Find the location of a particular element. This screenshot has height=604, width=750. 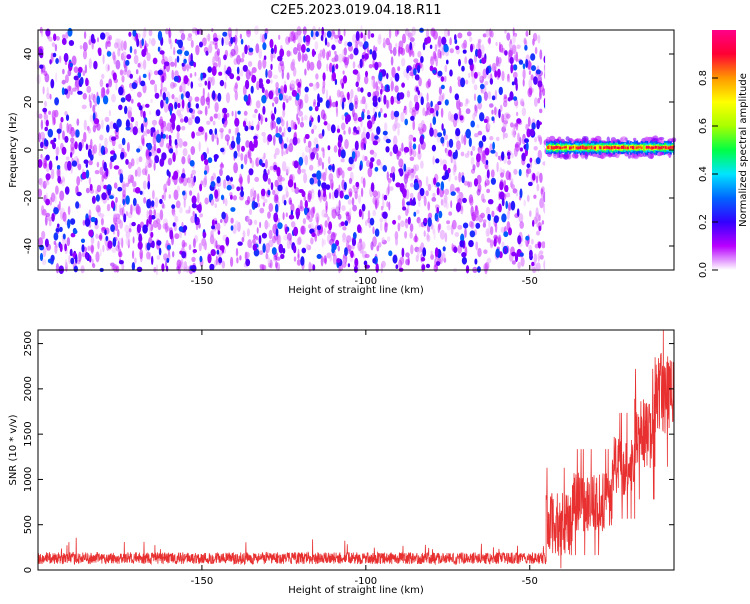

signal-halo is located at coordinates (566, 156).